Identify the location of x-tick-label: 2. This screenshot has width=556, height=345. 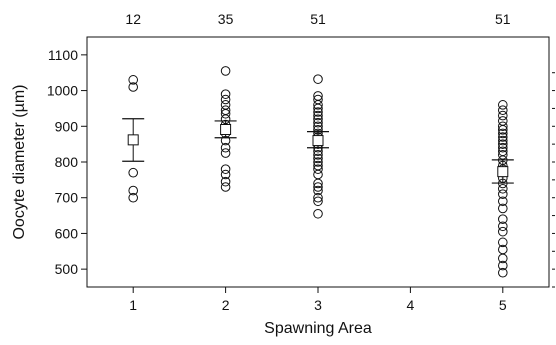
(226, 305).